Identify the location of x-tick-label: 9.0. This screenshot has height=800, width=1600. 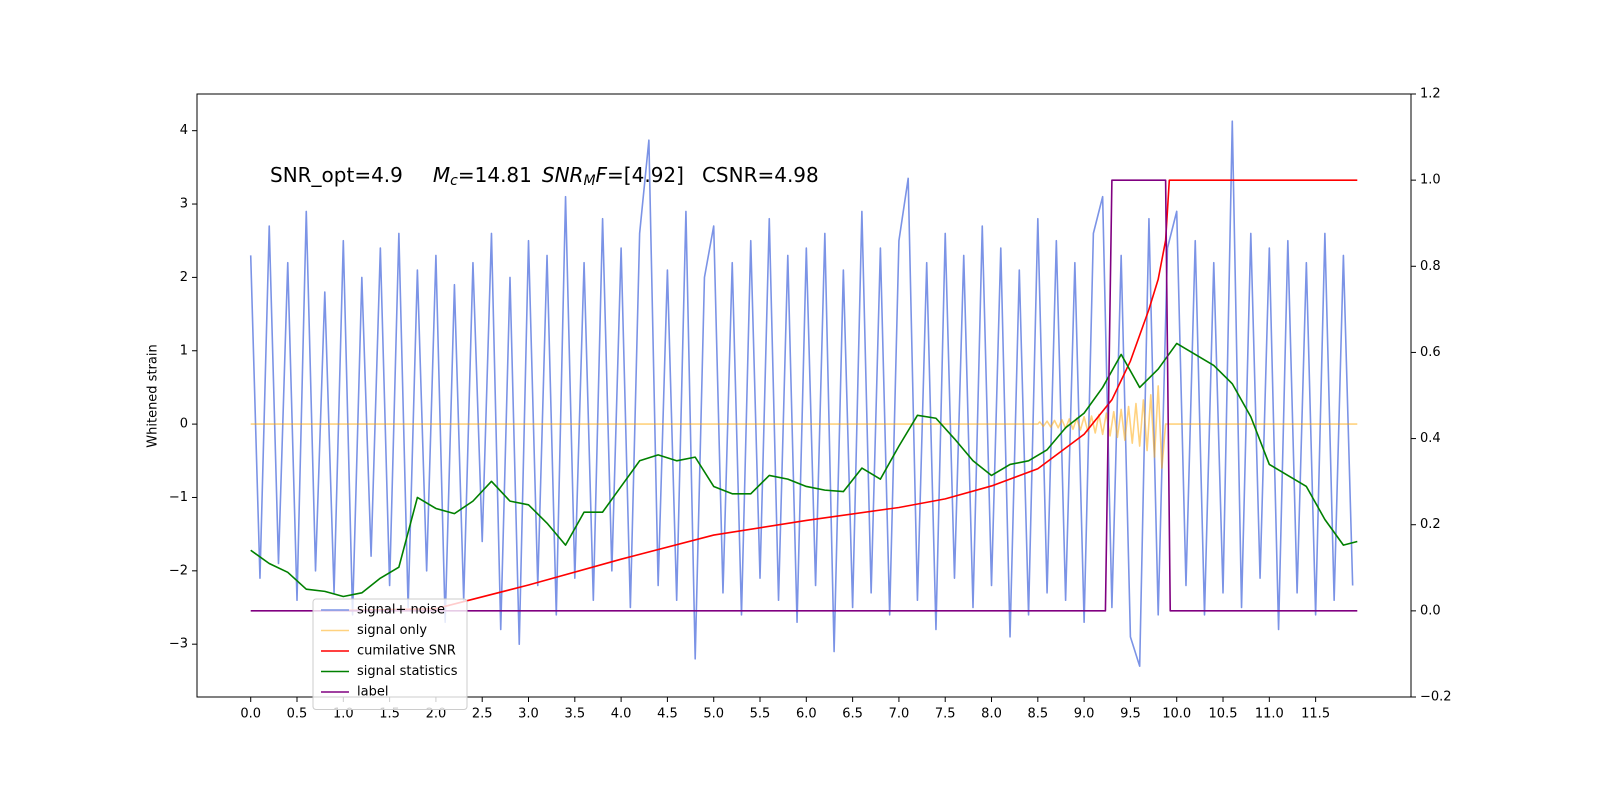
(1084, 714).